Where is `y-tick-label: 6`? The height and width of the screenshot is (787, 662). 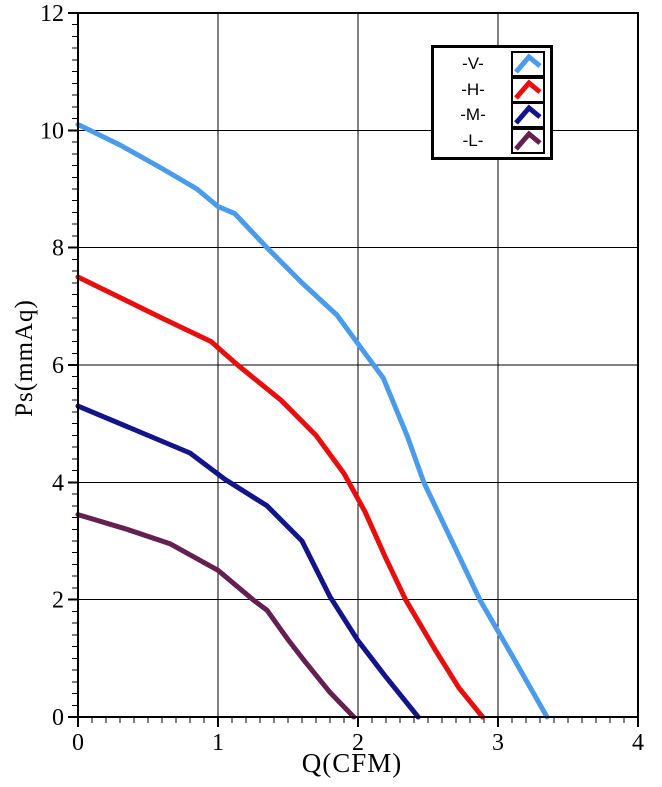
y-tick-label: 6 is located at coordinates (58, 366).